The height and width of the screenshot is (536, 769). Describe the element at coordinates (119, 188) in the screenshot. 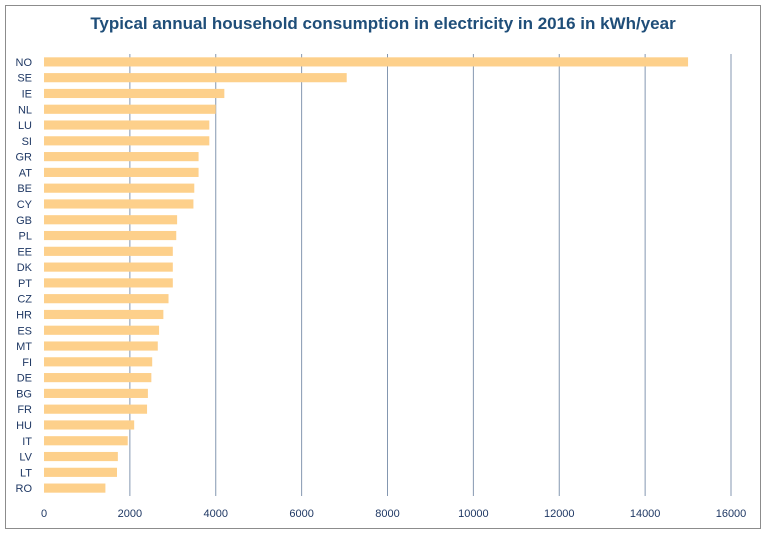

I see `bar-be` at that location.